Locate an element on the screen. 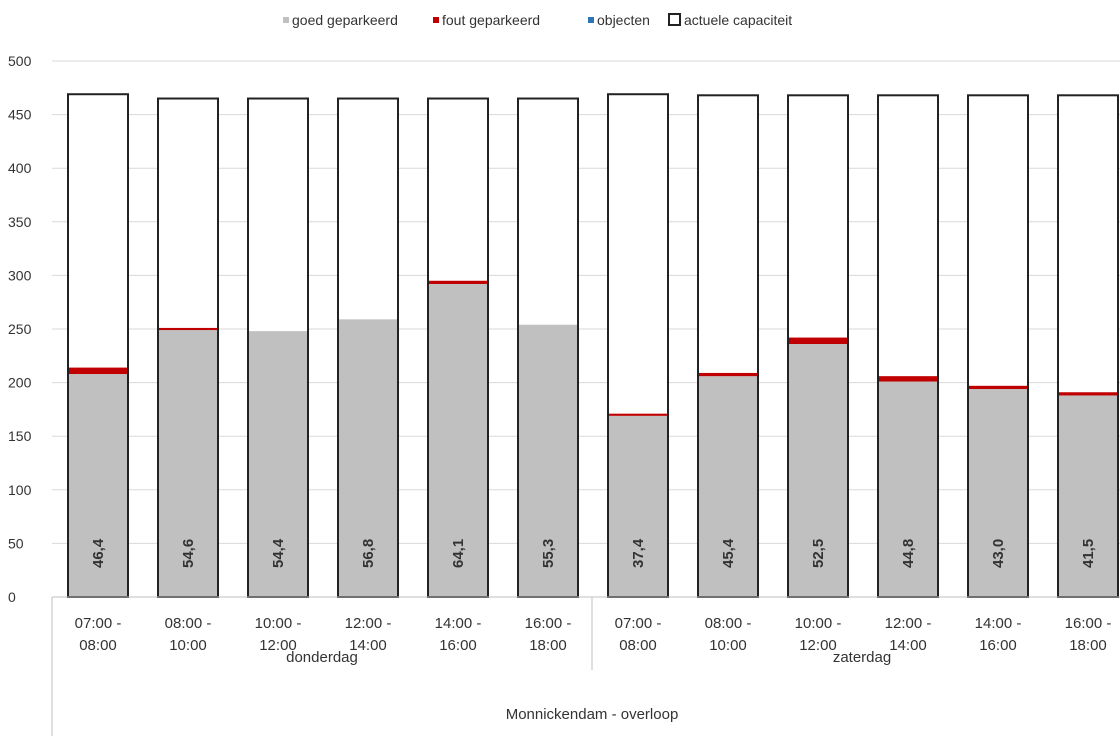 The width and height of the screenshot is (1120, 736). y-axis-ticks: 0 50 100 150 200 250 300 350 400 450 500 is located at coordinates (20, 329).